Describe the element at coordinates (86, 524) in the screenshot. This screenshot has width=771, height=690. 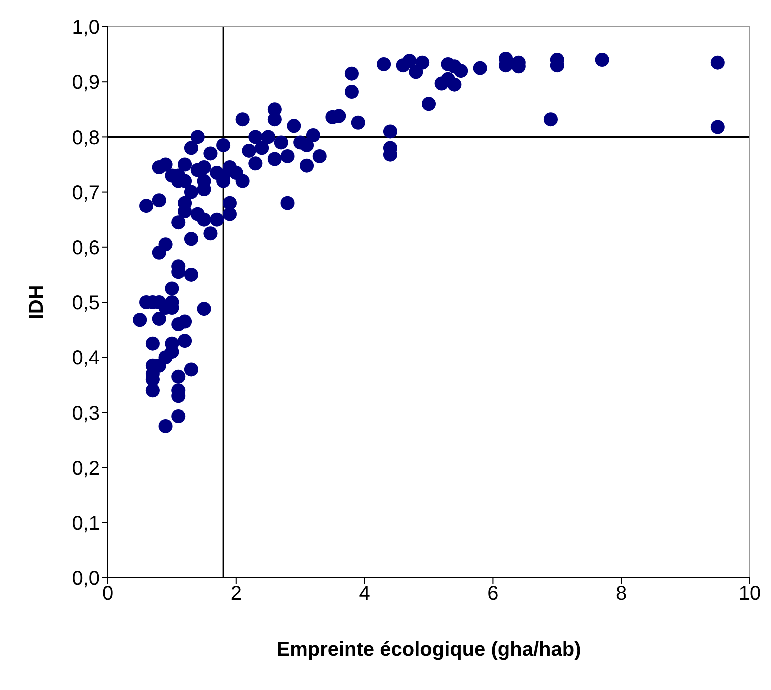
I see `y-tick-label: 0,1` at that location.